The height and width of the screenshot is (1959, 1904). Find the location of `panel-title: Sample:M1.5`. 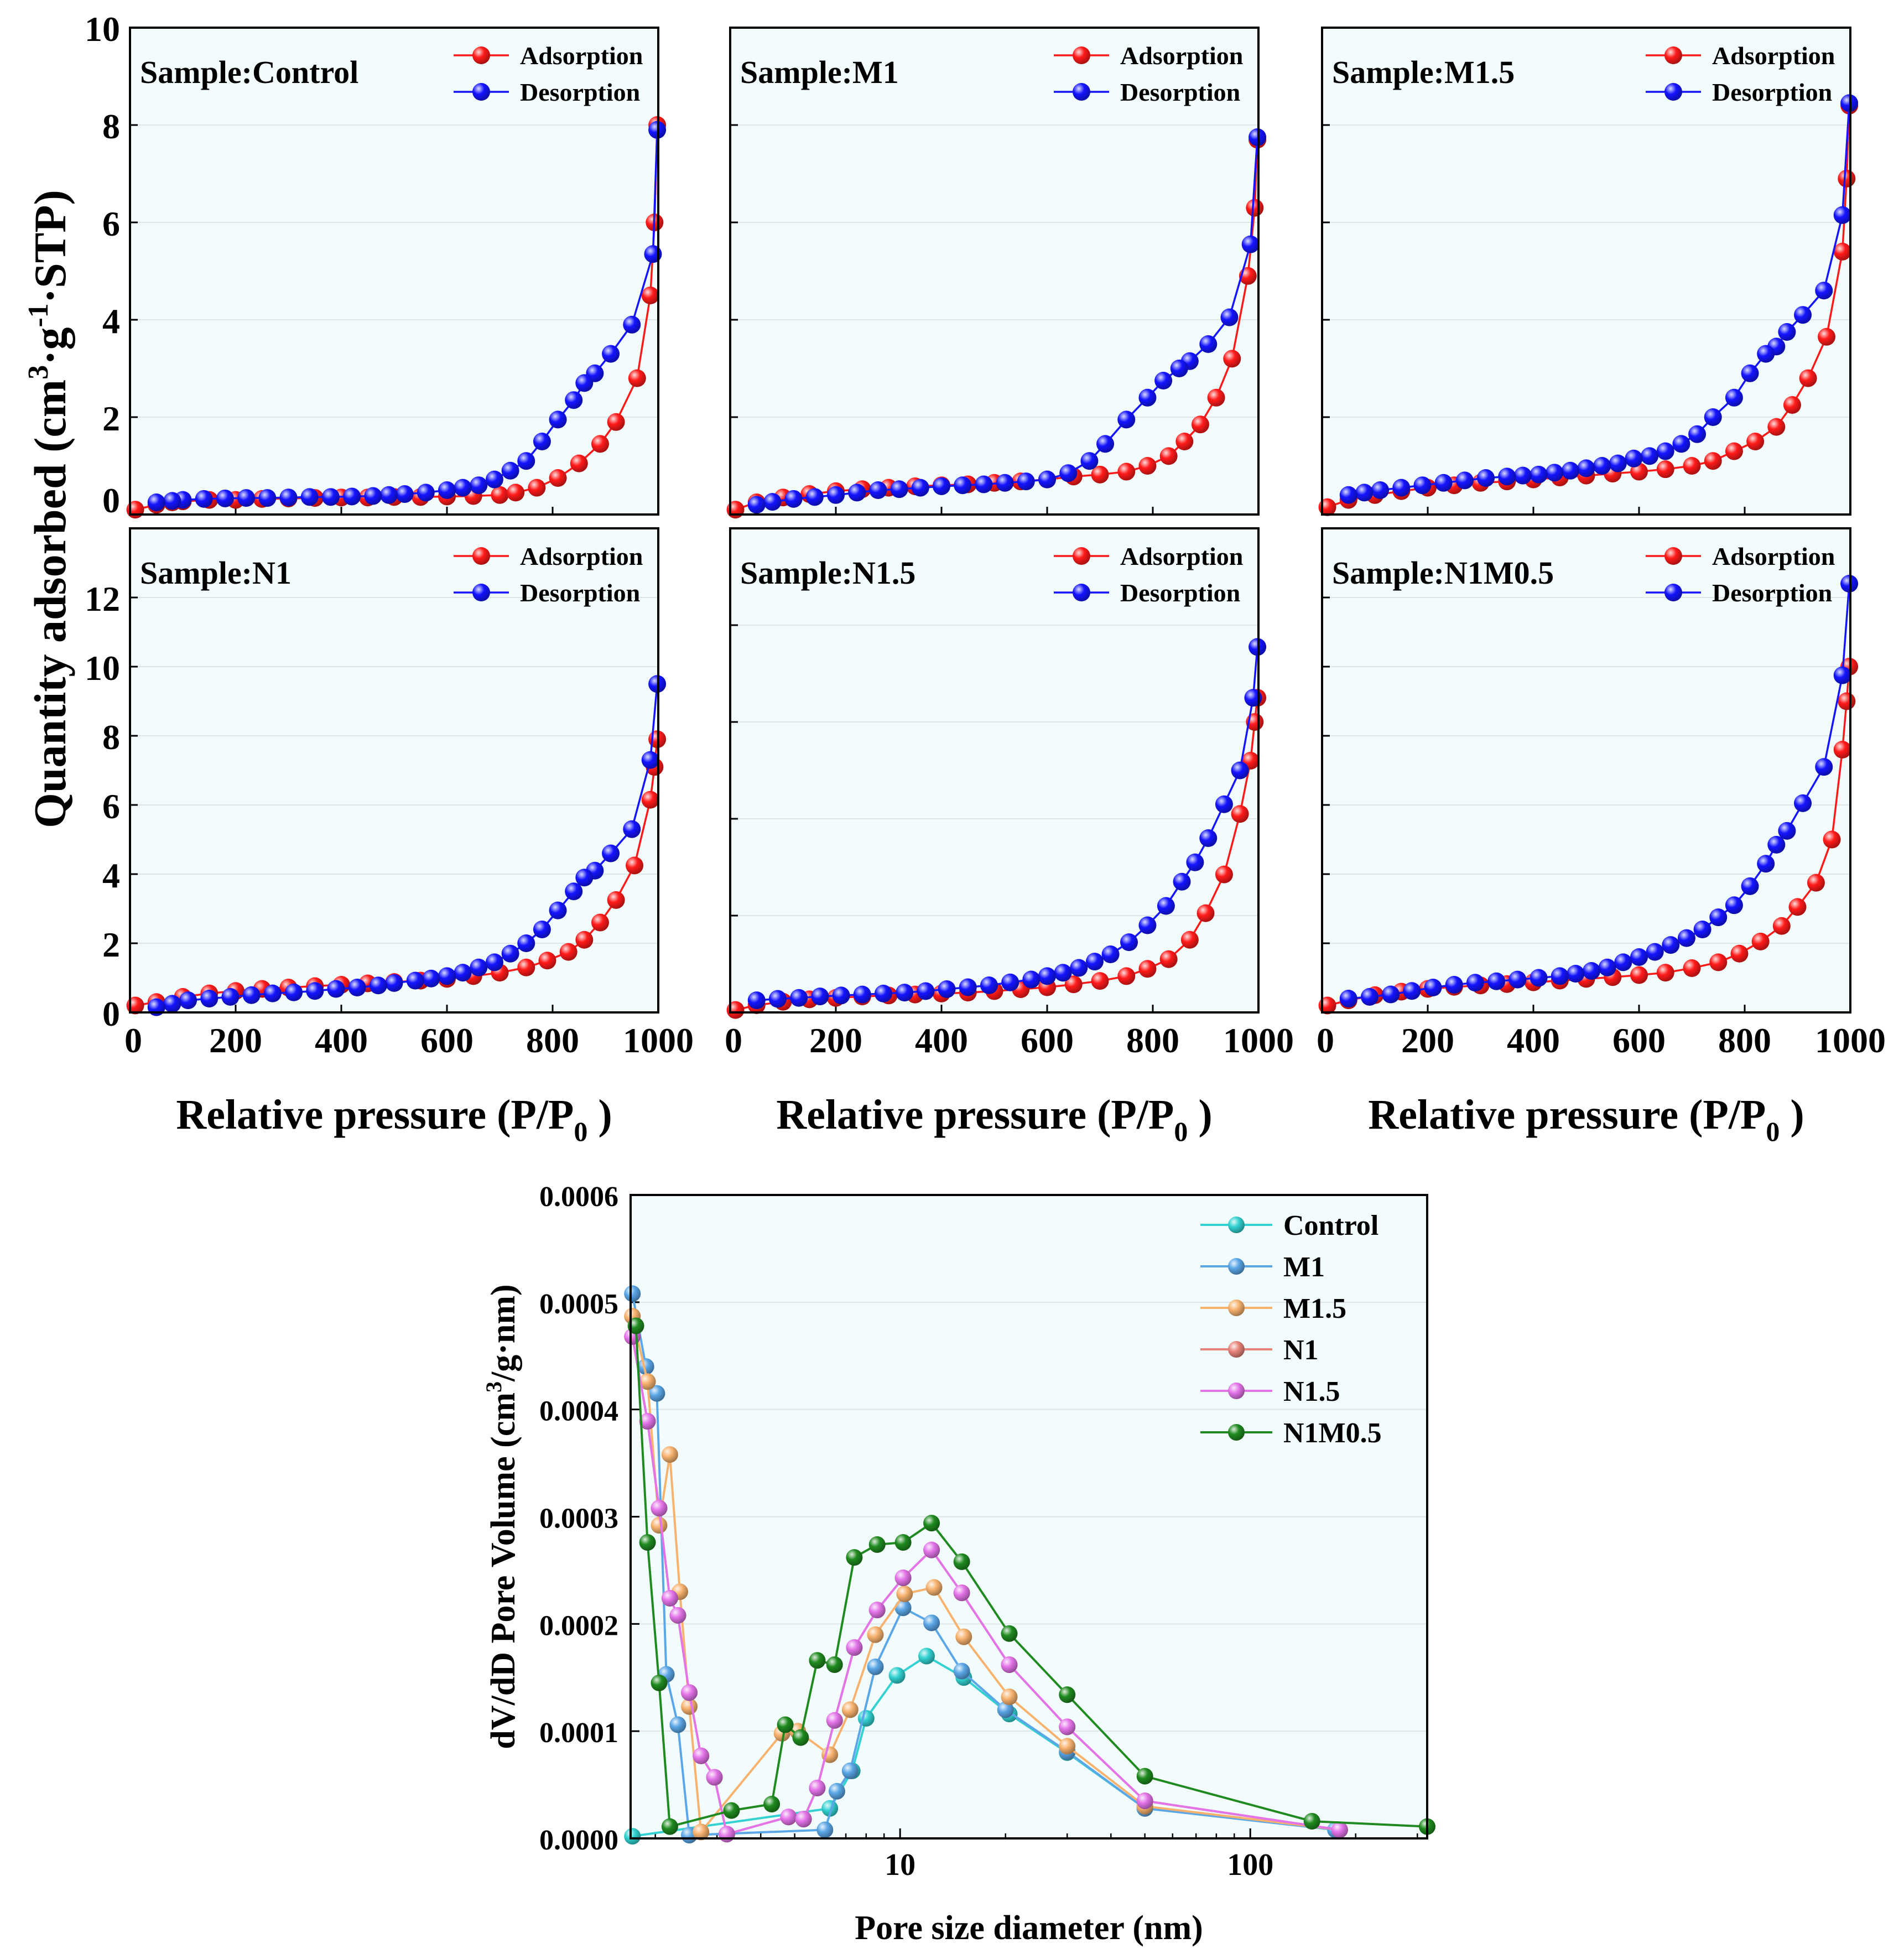

panel-title: Sample:M1.5 is located at coordinates (1423, 72).